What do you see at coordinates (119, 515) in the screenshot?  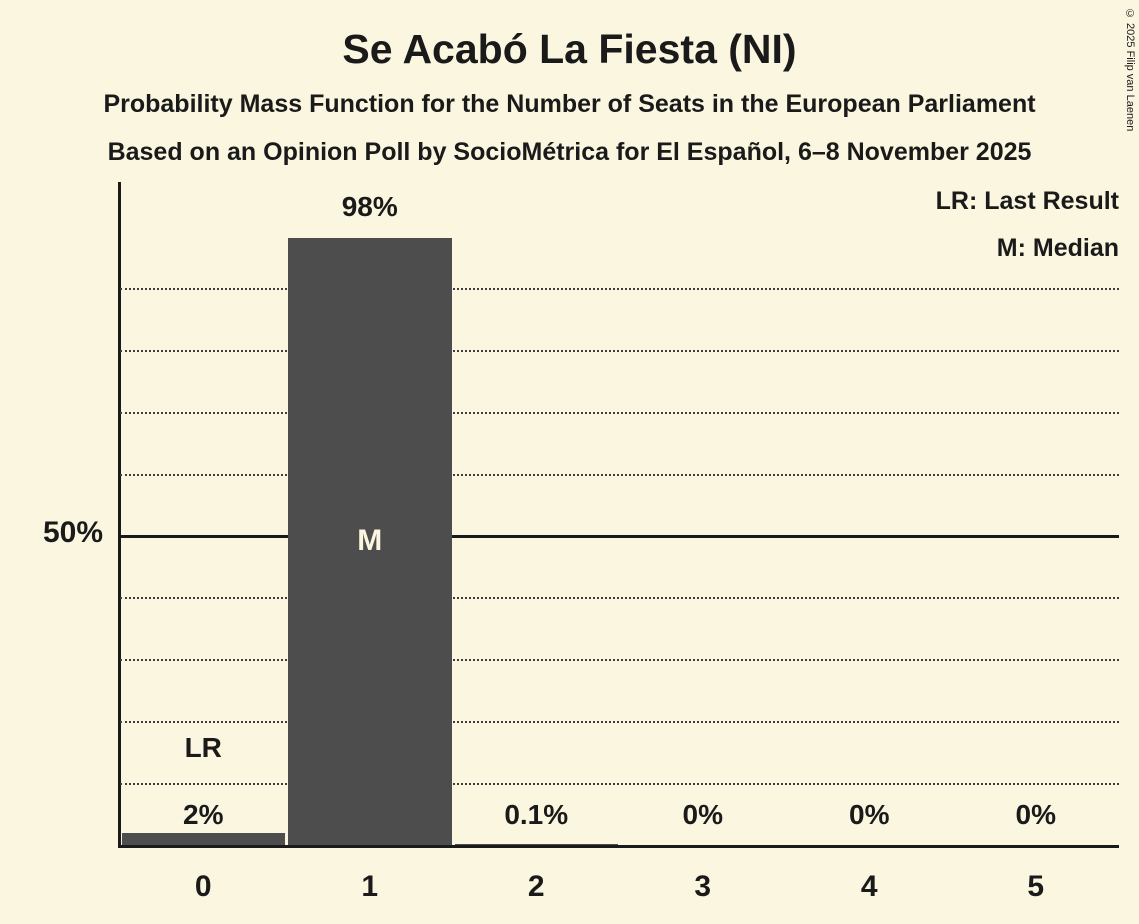 I see `y-axis` at bounding box center [119, 515].